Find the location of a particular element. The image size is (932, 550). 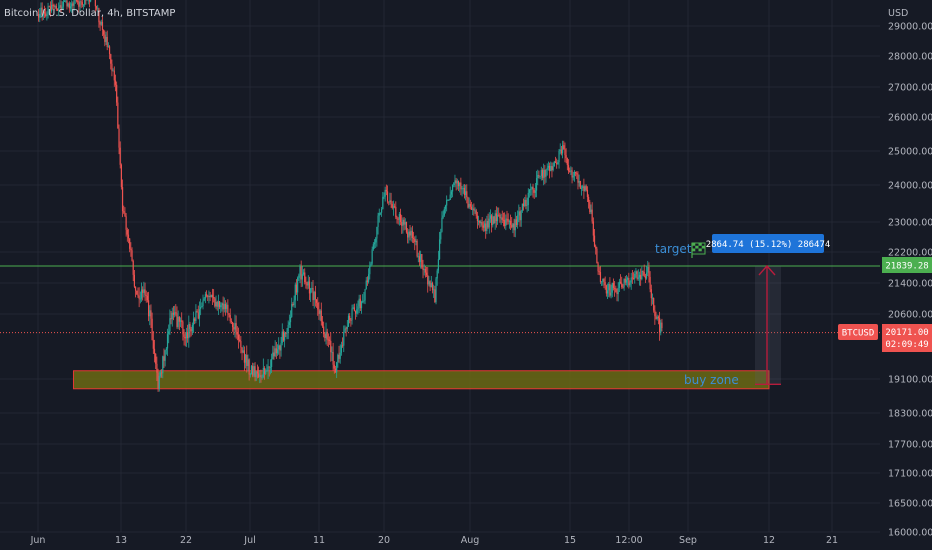

y-tick-label: 17700.00 is located at coordinates (910, 445).